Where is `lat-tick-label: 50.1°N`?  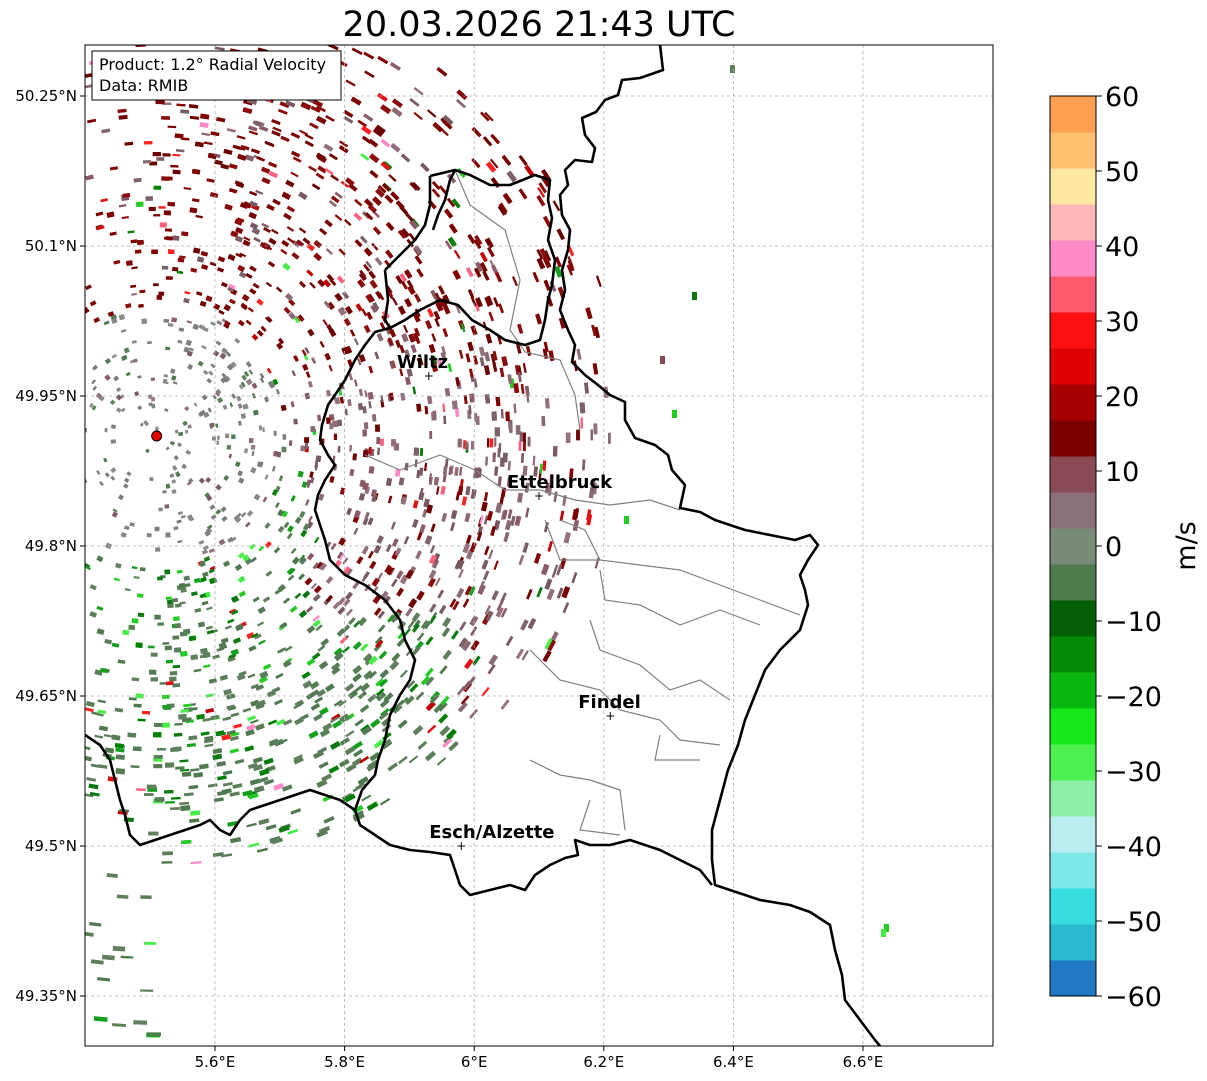 lat-tick-label: 50.1°N is located at coordinates (51, 246).